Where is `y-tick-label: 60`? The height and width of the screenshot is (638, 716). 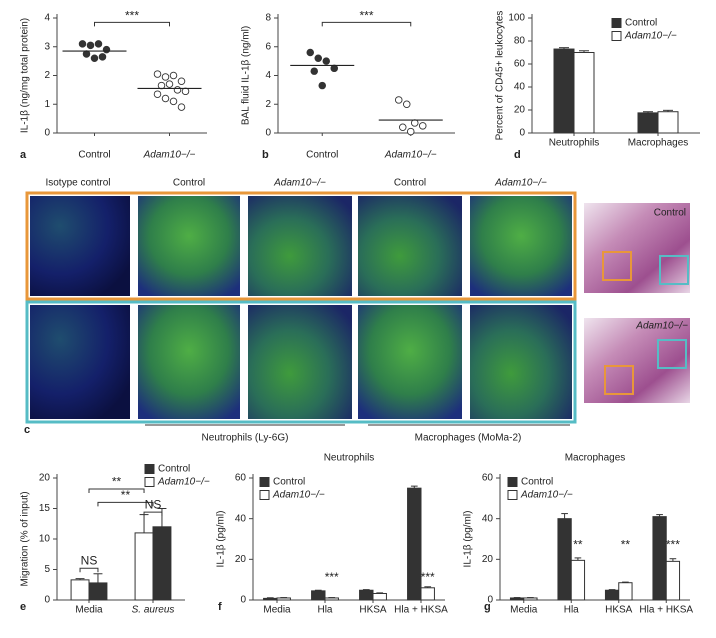
y-tick-label: 60 is located at coordinates (241, 478).